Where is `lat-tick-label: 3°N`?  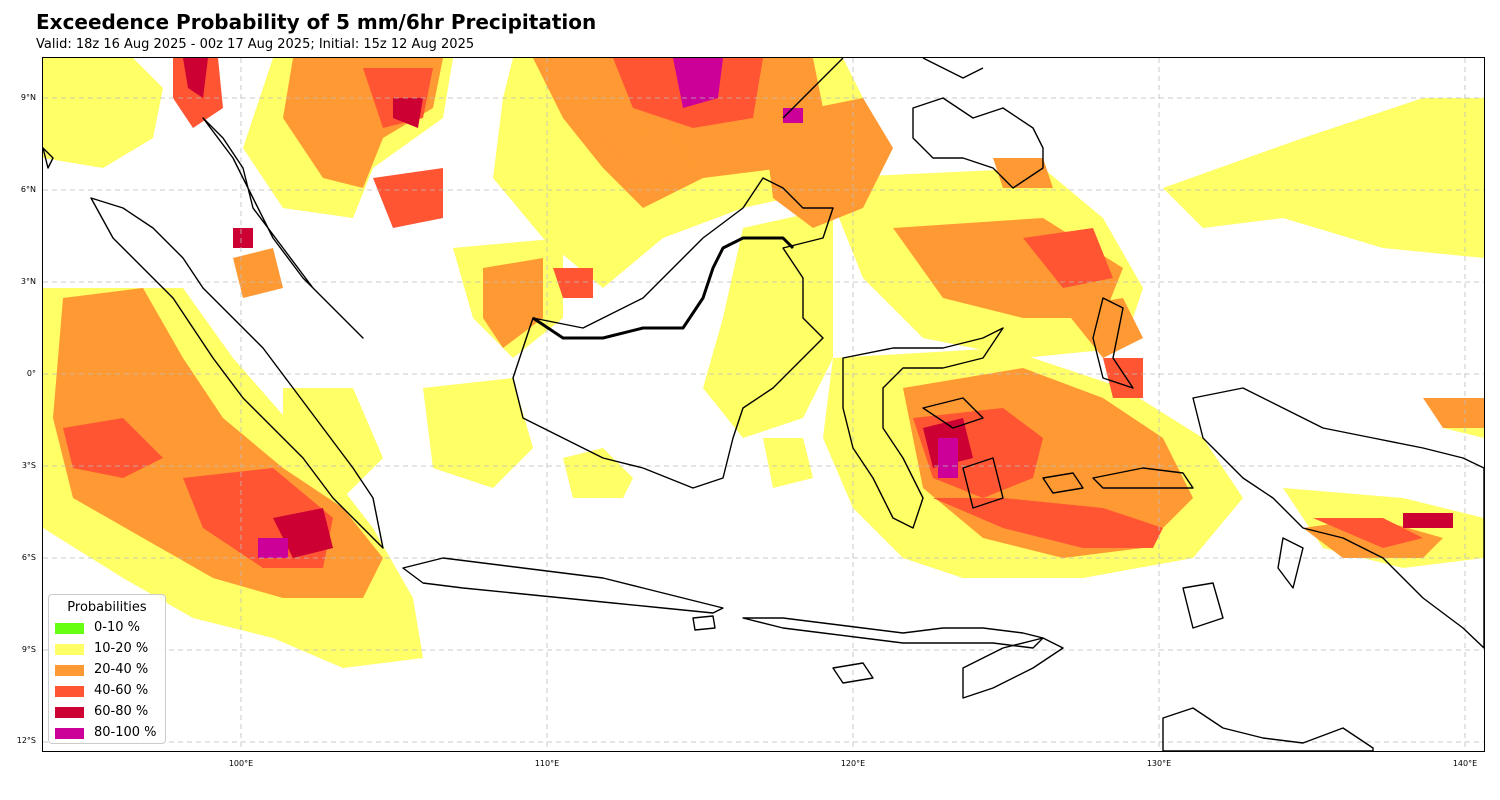
lat-tick-label: 3°N is located at coordinates (28, 281).